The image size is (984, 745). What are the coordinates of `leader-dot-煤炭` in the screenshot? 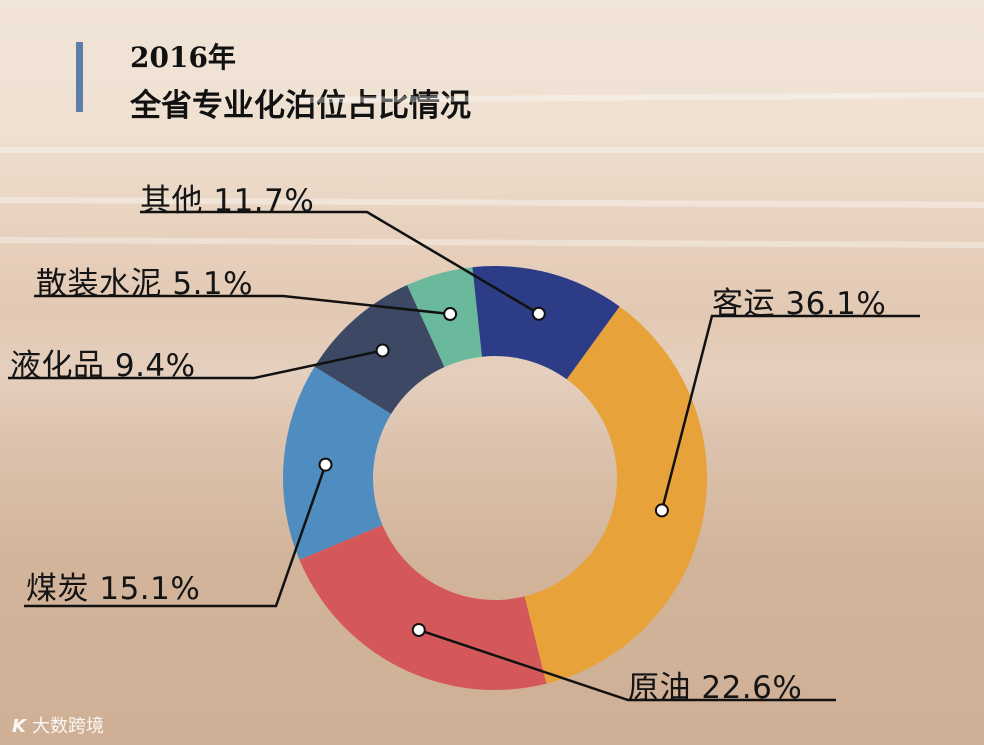 It's located at (325, 464).